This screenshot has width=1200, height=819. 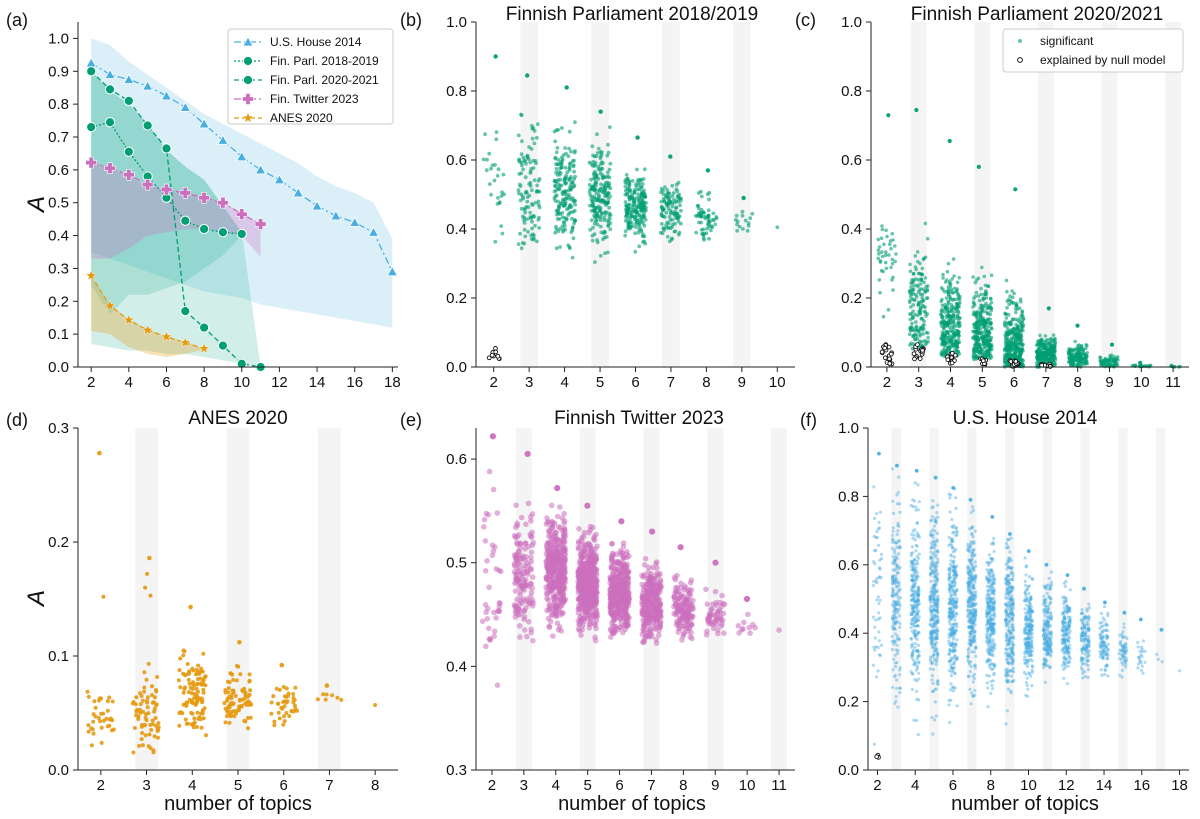 I want to click on legend-label-fin2021: Fin. Parl. 2020-2021, so click(x=324, y=80).